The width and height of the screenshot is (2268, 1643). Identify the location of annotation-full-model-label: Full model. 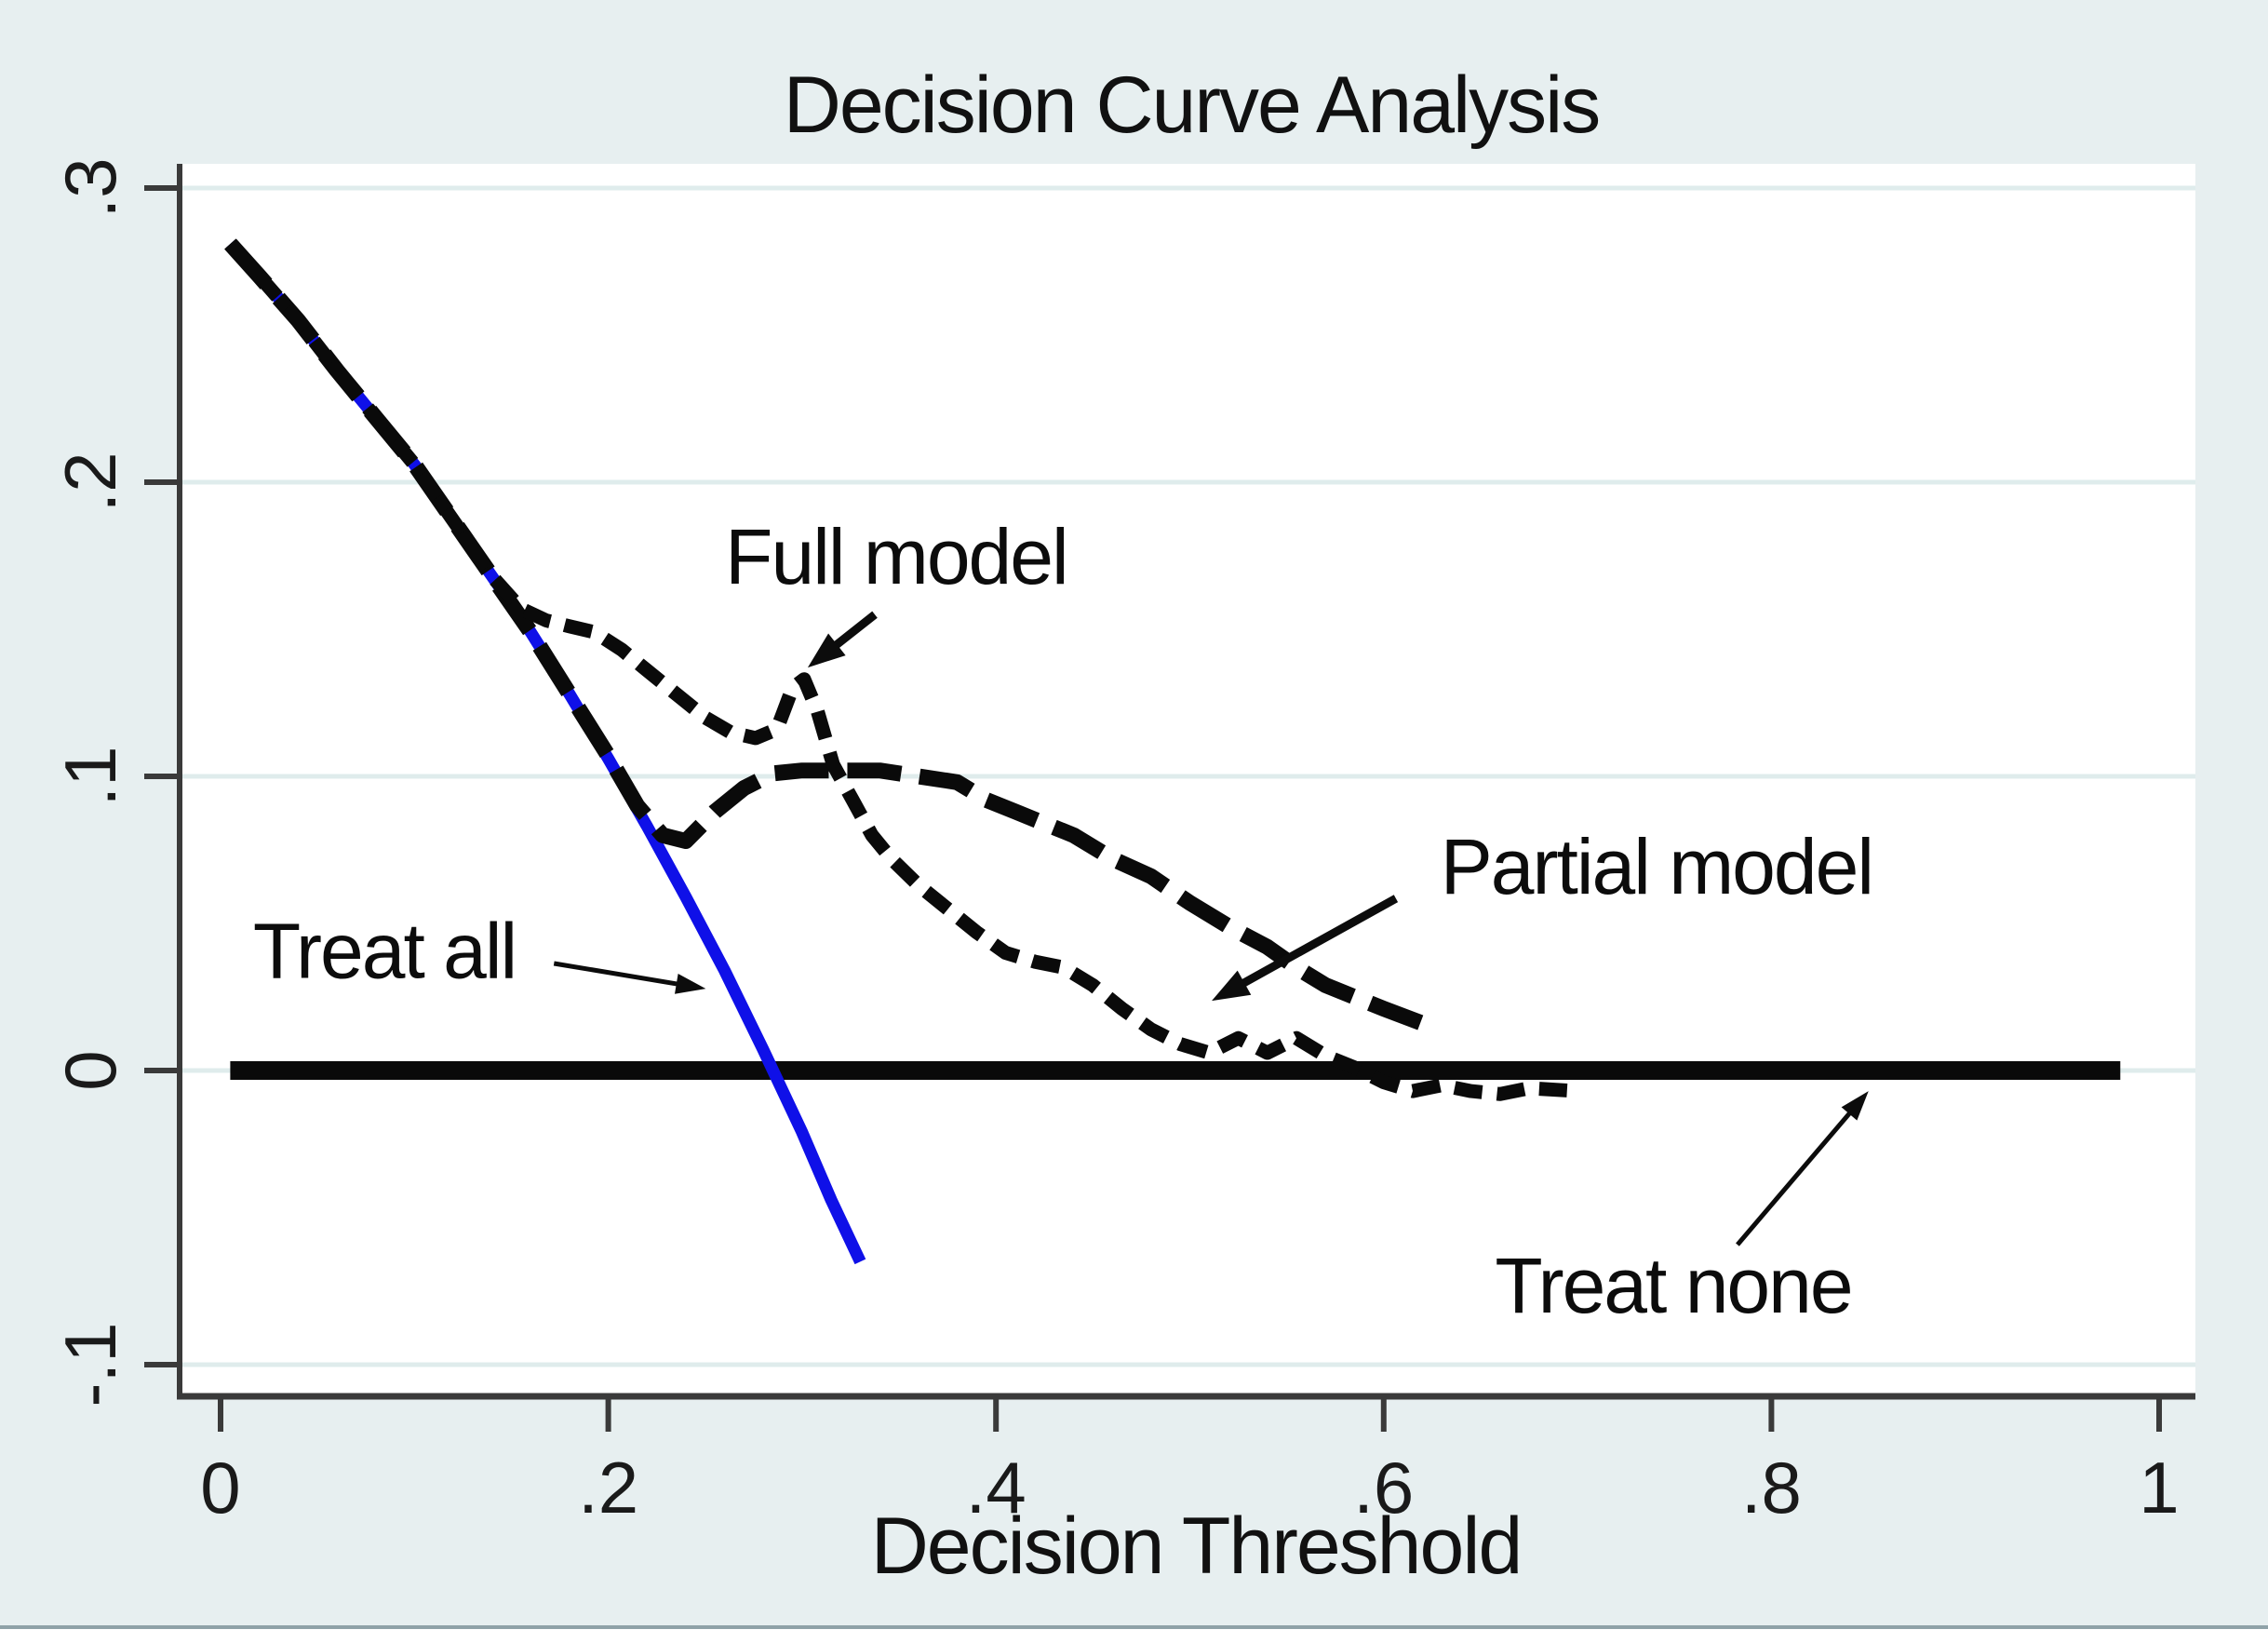
(896, 556).